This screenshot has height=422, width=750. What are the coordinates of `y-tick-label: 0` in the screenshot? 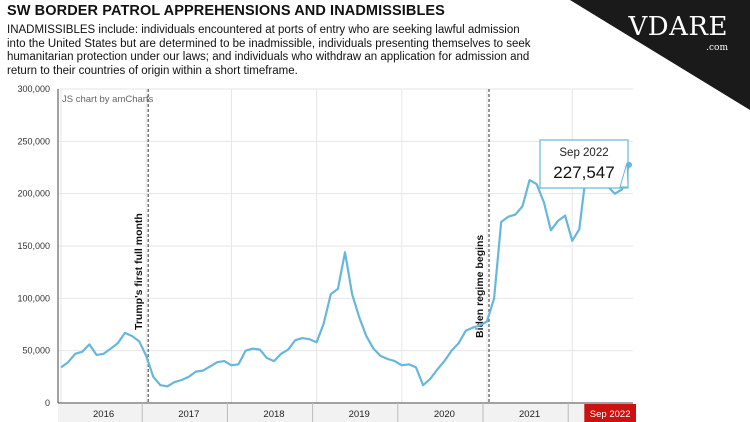 It's located at (47, 403).